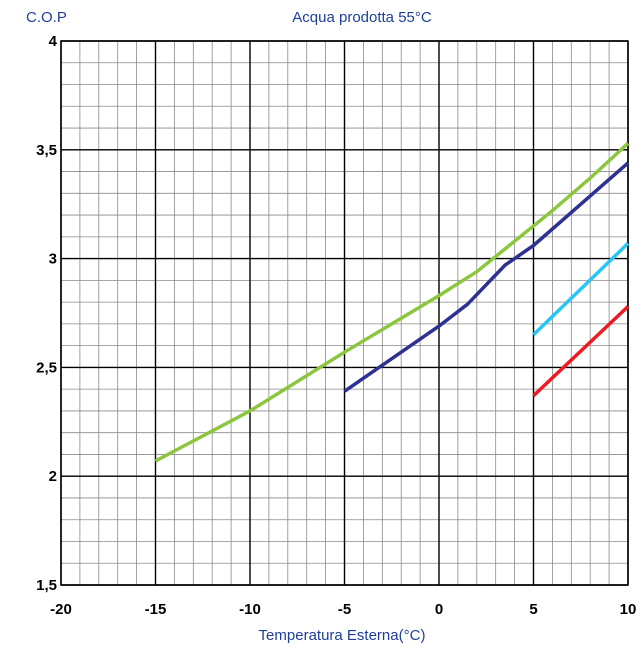 The height and width of the screenshot is (648, 644). Describe the element at coordinates (46, 585) in the screenshot. I see `y-tick-label: 1,5` at that location.